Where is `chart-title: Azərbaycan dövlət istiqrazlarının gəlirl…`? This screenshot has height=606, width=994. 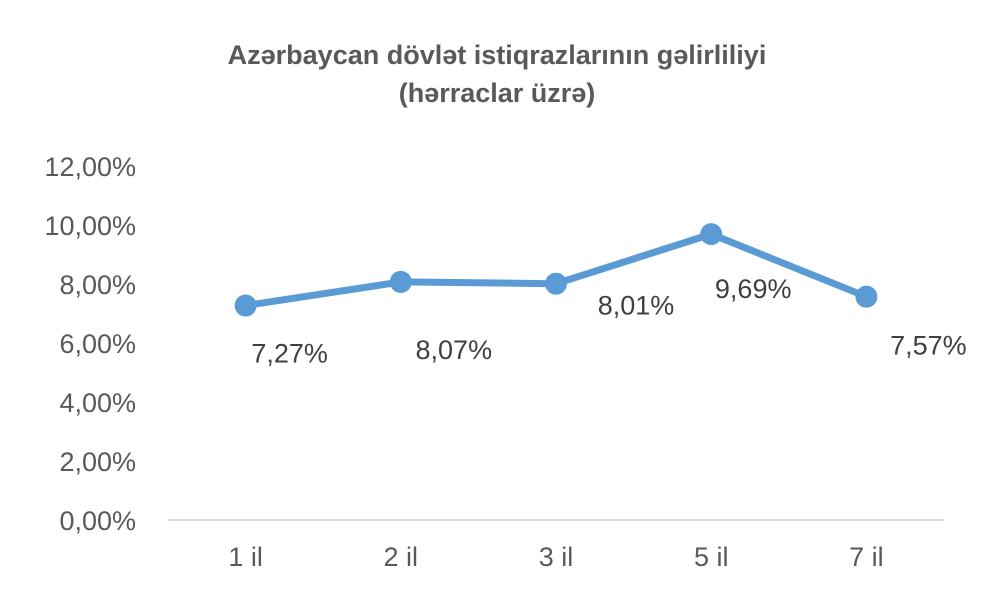
chart-title: Azərbaycan dövlət istiqrazlarının gəlirl… is located at coordinates (497, 55).